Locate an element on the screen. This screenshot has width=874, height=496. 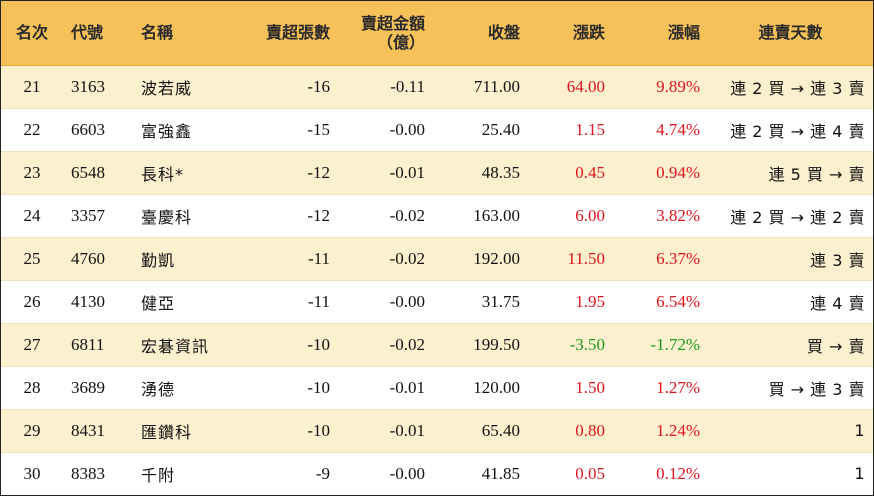
close-cell: 41.85 is located at coordinates (500, 473).